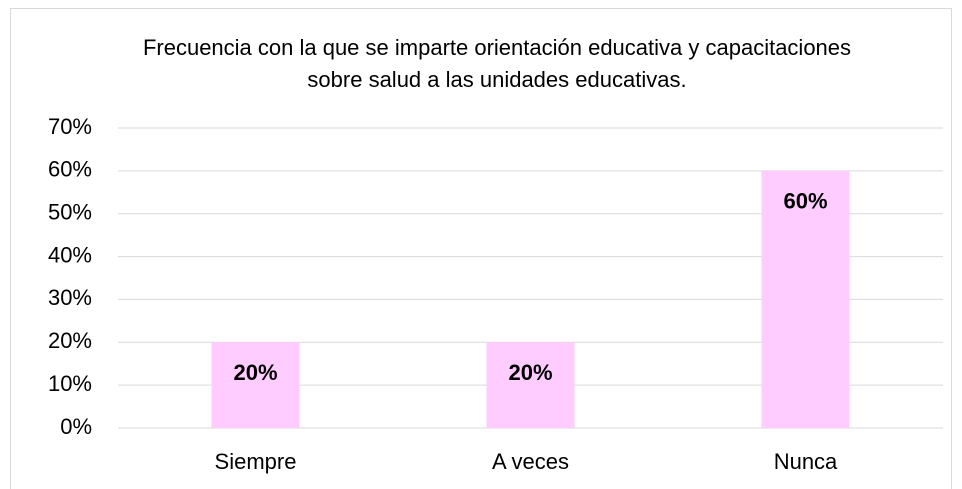 The image size is (962, 489). What do you see at coordinates (70, 340) in the screenshot?
I see `y-tick-label: 20%` at bounding box center [70, 340].